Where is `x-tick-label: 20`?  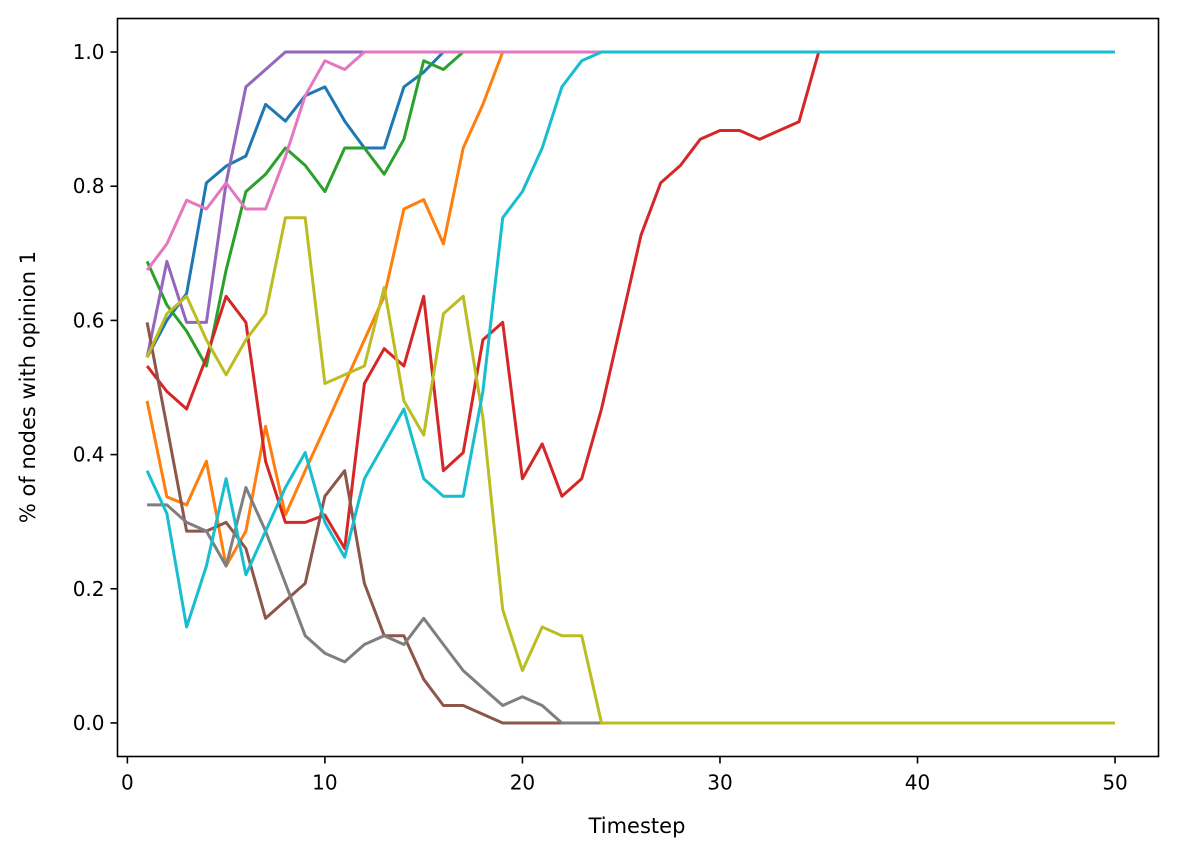
x-tick-label: 20 is located at coordinates (522, 783).